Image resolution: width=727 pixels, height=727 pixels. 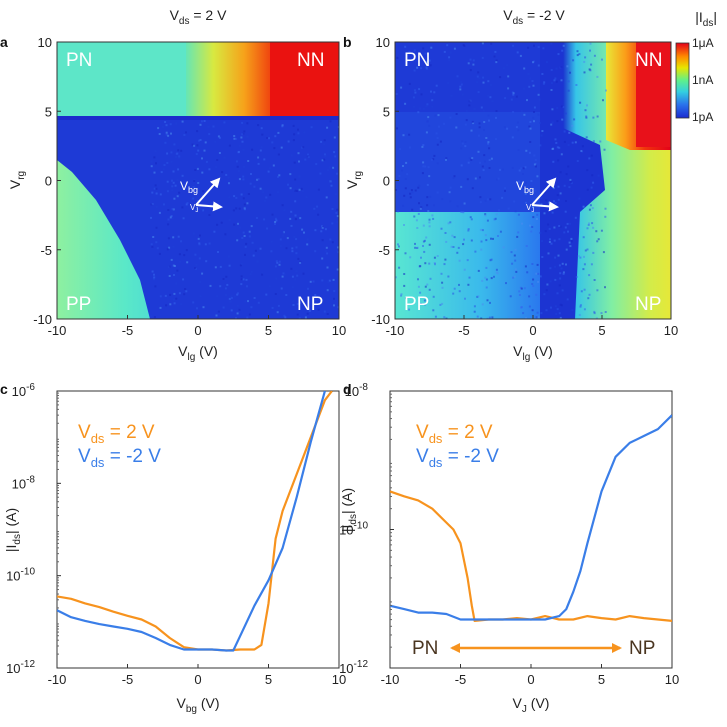 I want to click on corner-pn-b: PN, so click(x=417, y=60).